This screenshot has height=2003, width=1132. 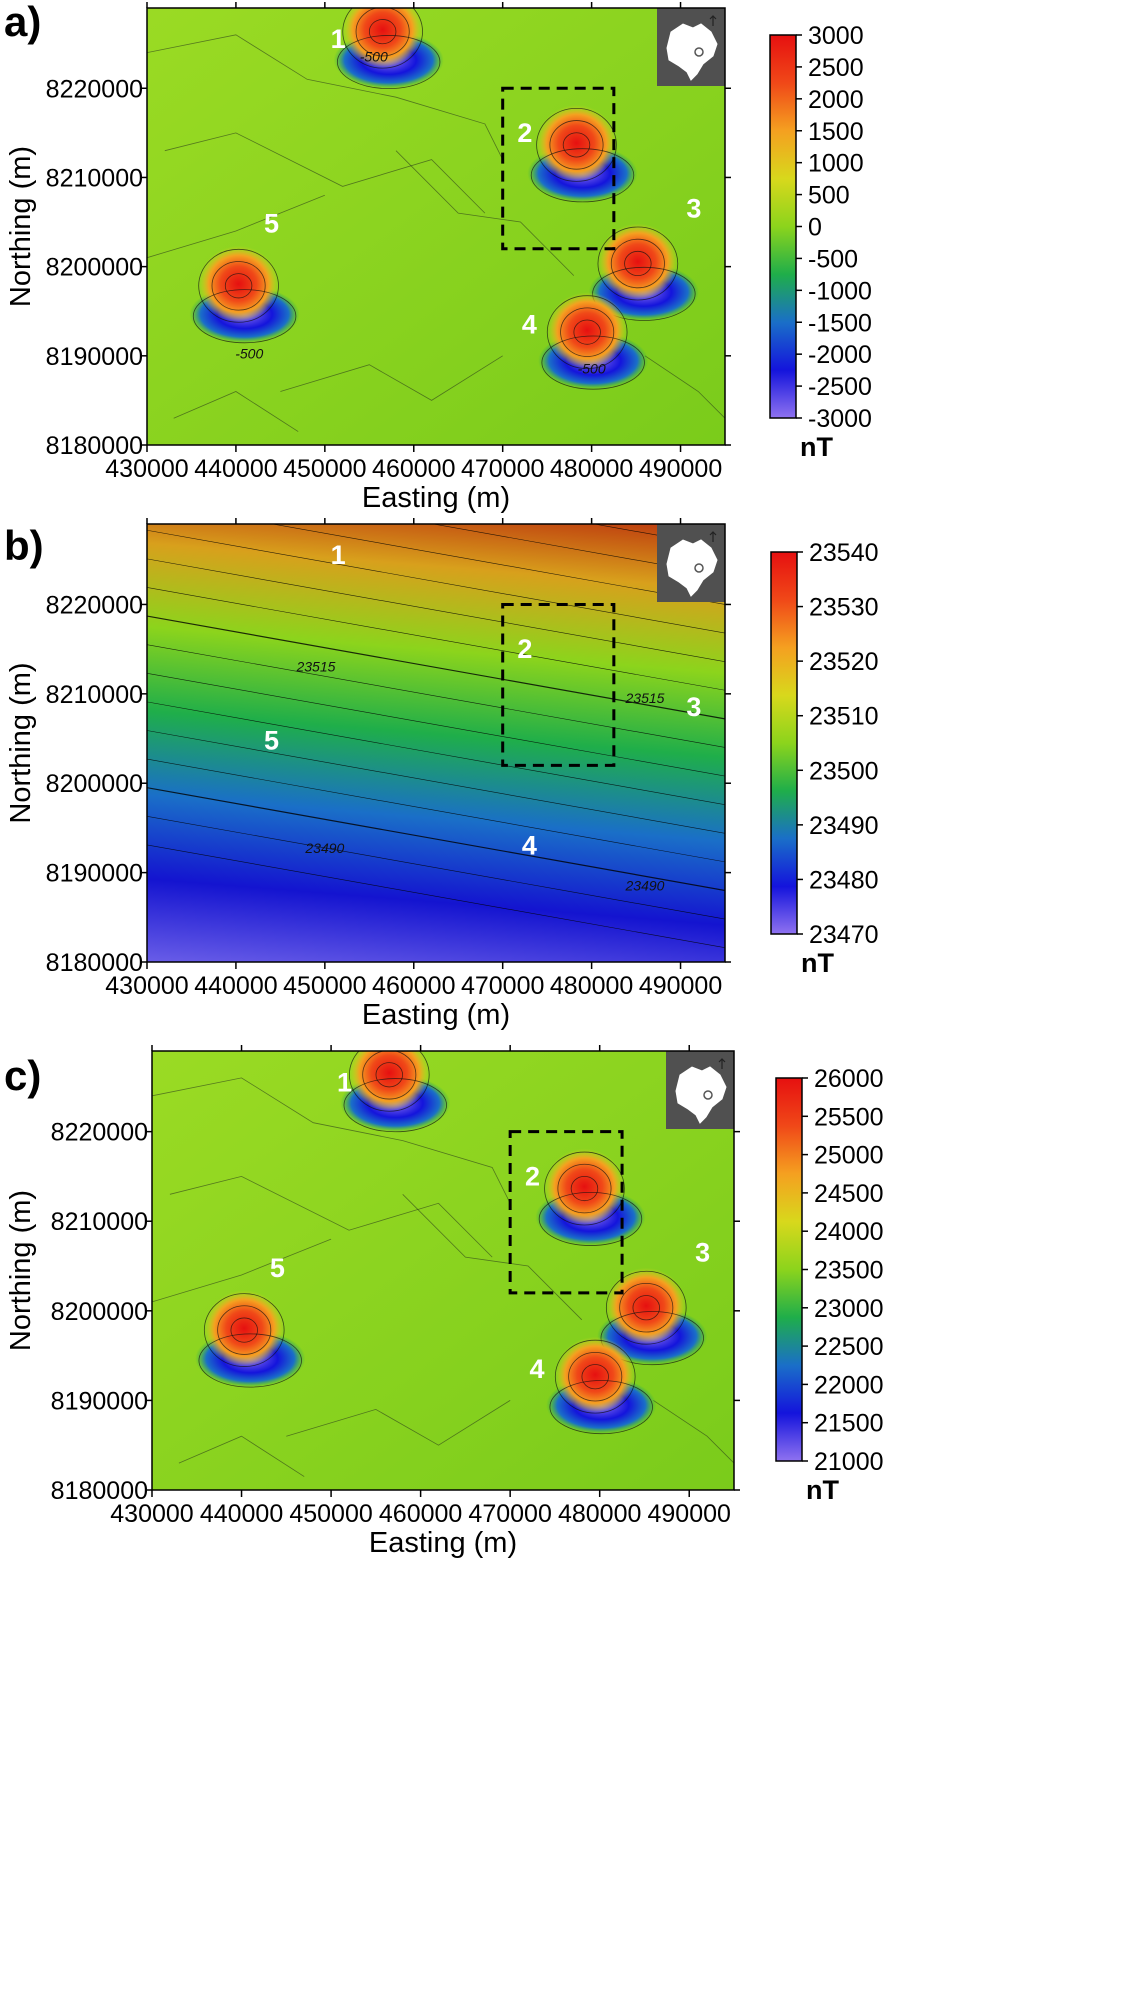 I want to click on map-area: 23515 23515 23490 23490 1 2 3 4 5, so click(x=436, y=743).